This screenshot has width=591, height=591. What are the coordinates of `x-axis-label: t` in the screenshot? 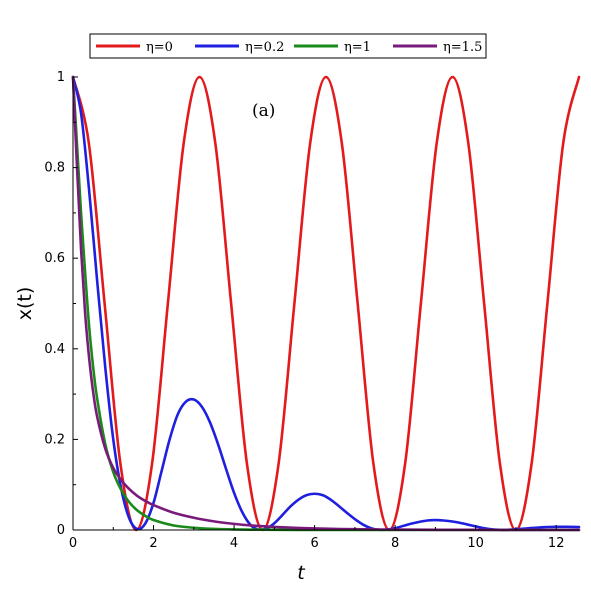 It's located at (301, 573).